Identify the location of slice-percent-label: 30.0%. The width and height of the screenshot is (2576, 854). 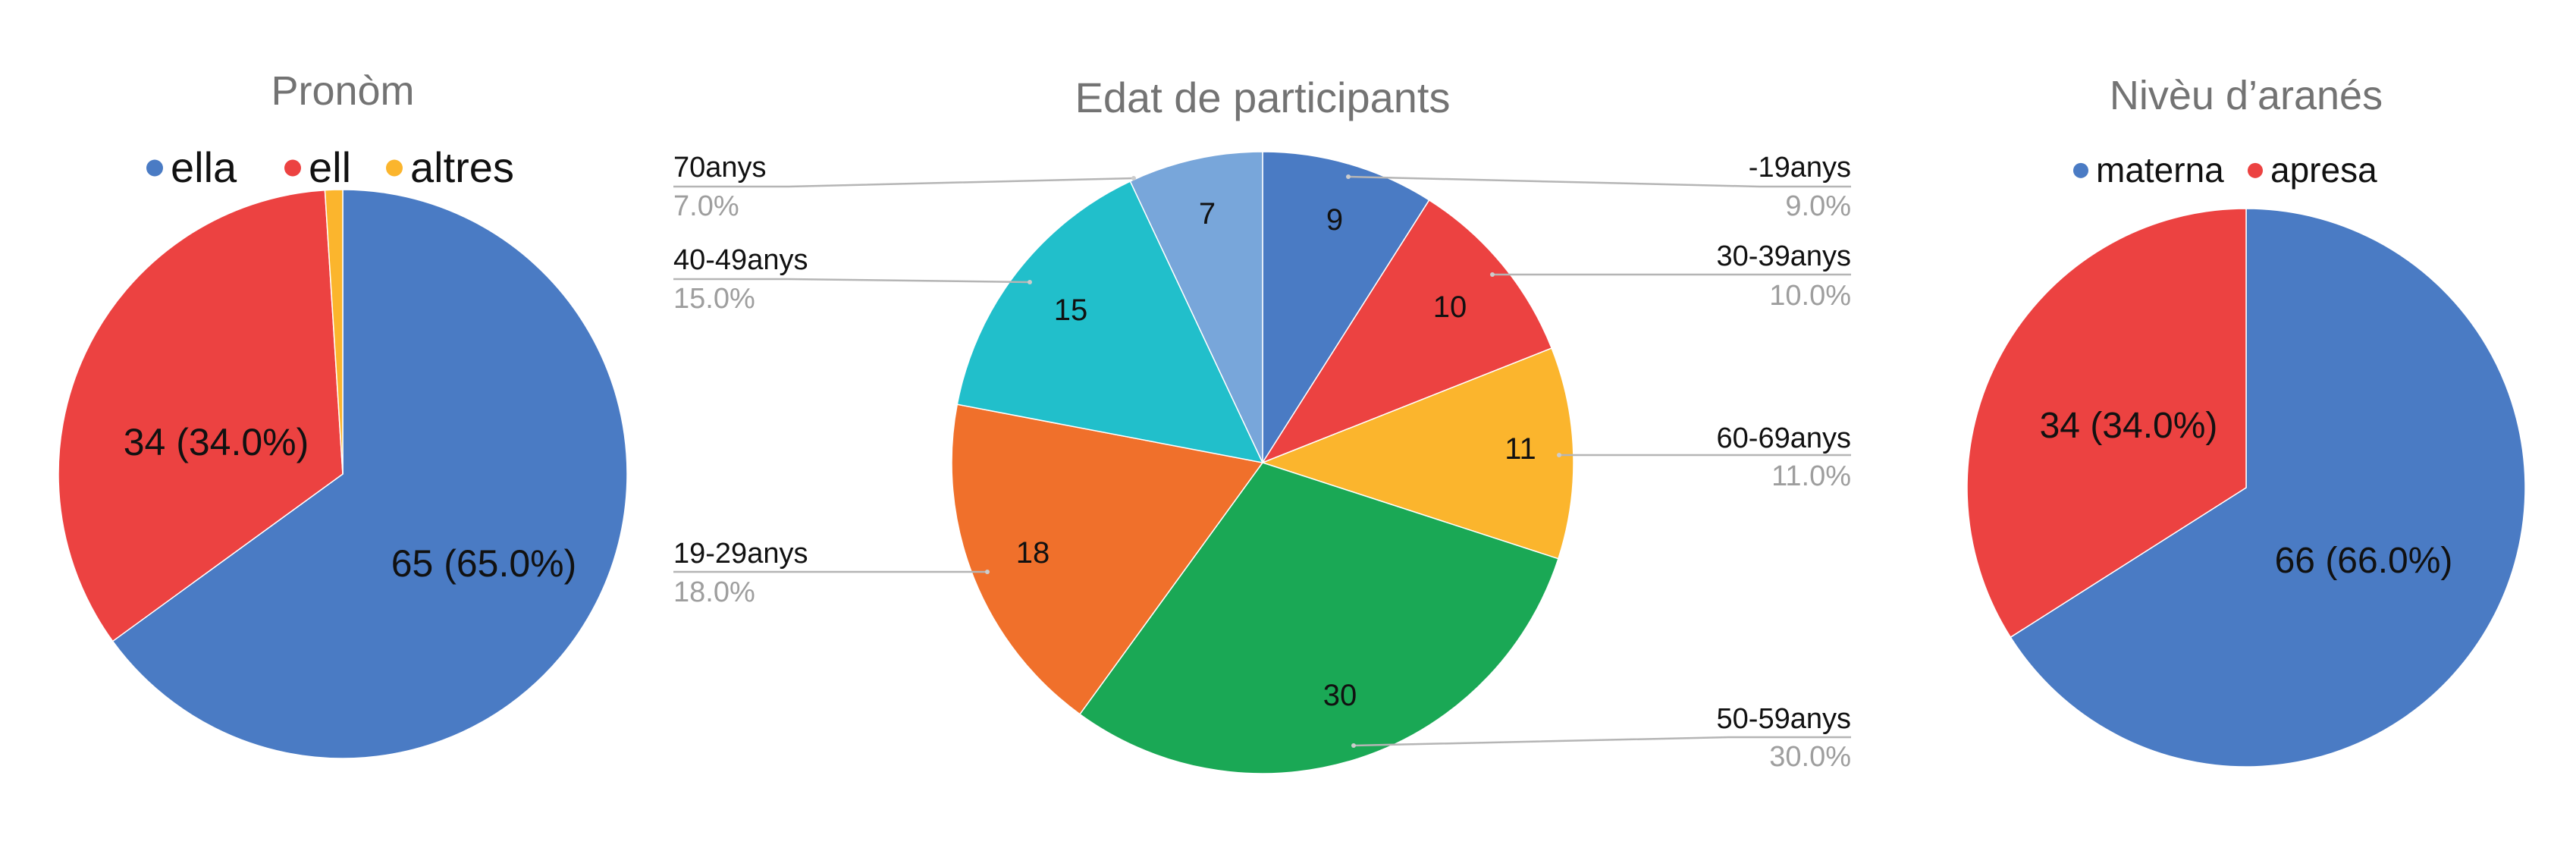
(1810, 757).